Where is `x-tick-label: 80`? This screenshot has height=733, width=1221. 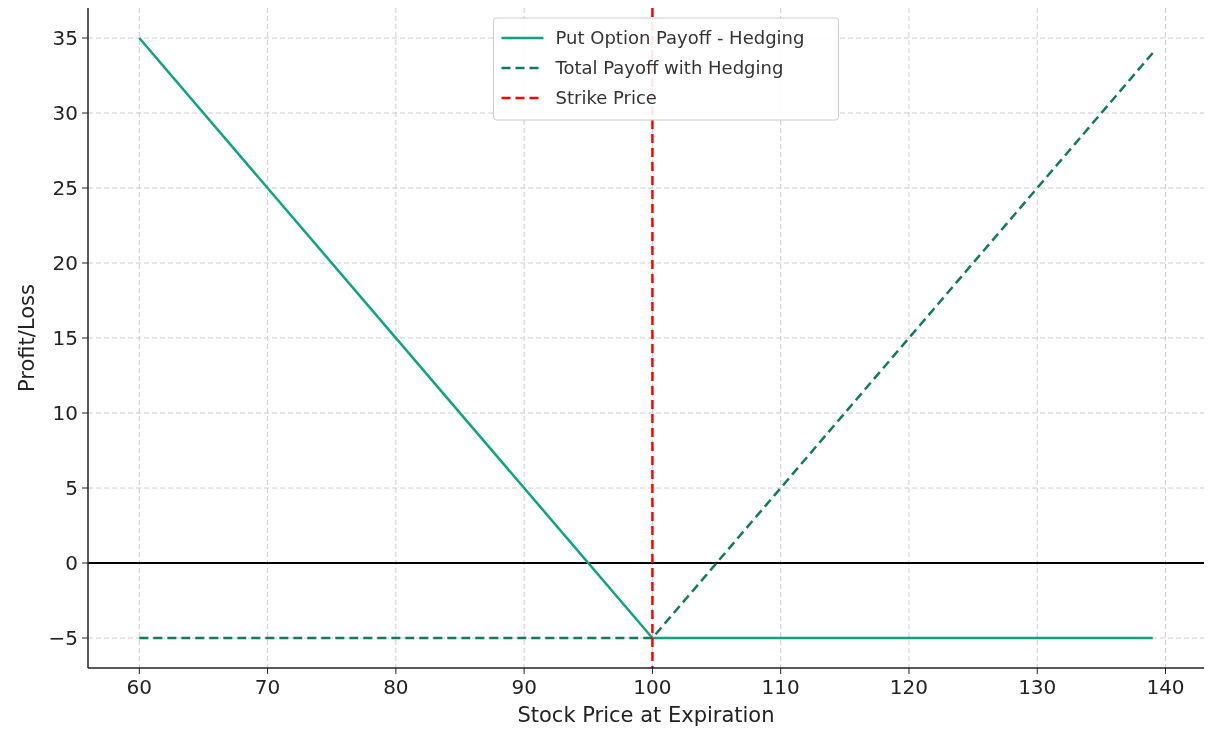
x-tick-label: 80 is located at coordinates (396, 687).